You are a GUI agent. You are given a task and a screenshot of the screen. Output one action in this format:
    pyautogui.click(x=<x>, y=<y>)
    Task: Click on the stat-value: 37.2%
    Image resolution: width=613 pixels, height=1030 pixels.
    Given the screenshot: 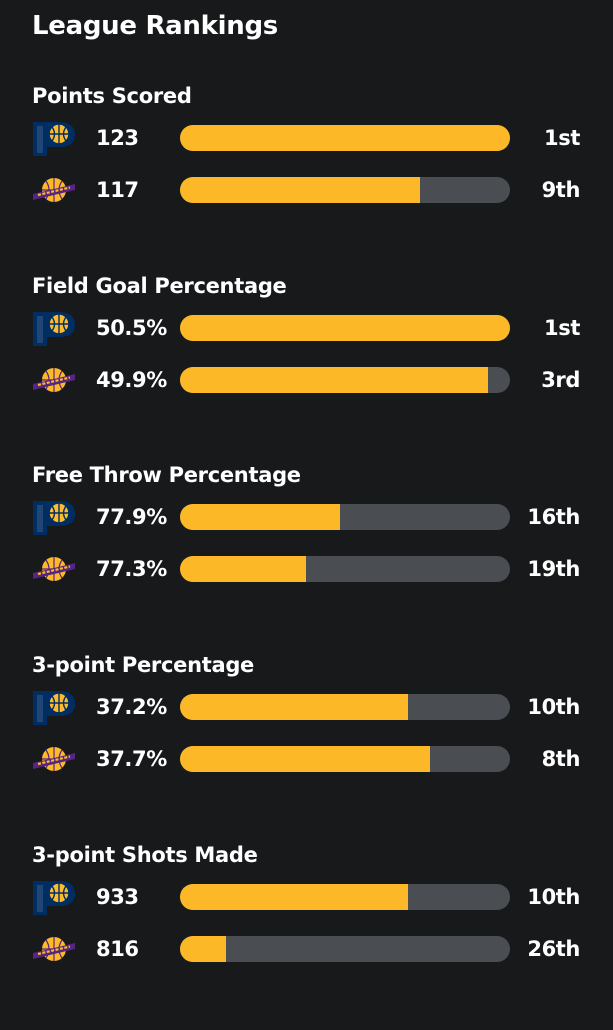 What is the action you would take?
    pyautogui.click(x=131, y=707)
    